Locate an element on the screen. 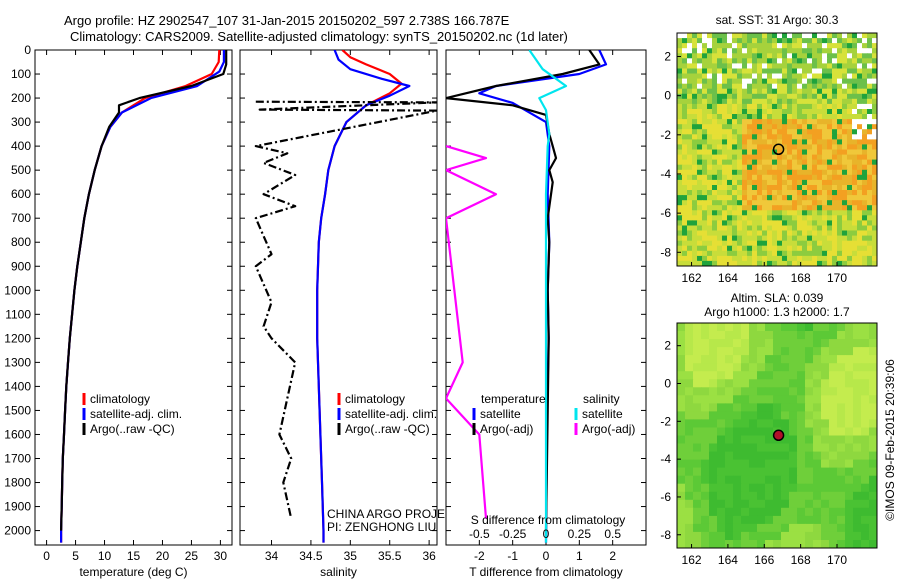 This screenshot has width=900, height=580. map-sla-xtick-label: 164 is located at coordinates (728, 560).